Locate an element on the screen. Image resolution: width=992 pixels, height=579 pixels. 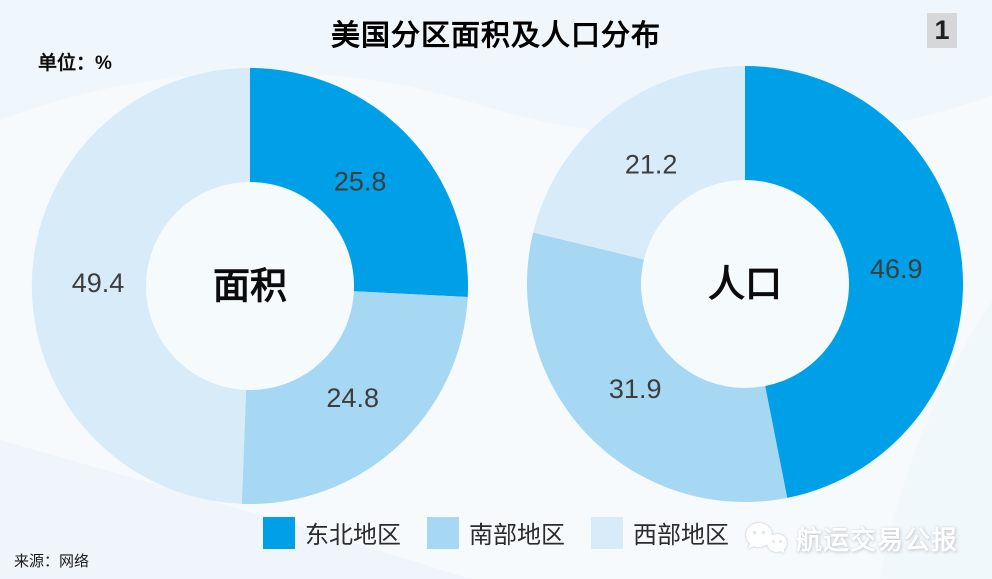
chart-legend: 东北地区 南部地区 西部地区 is located at coordinates (496, 532).